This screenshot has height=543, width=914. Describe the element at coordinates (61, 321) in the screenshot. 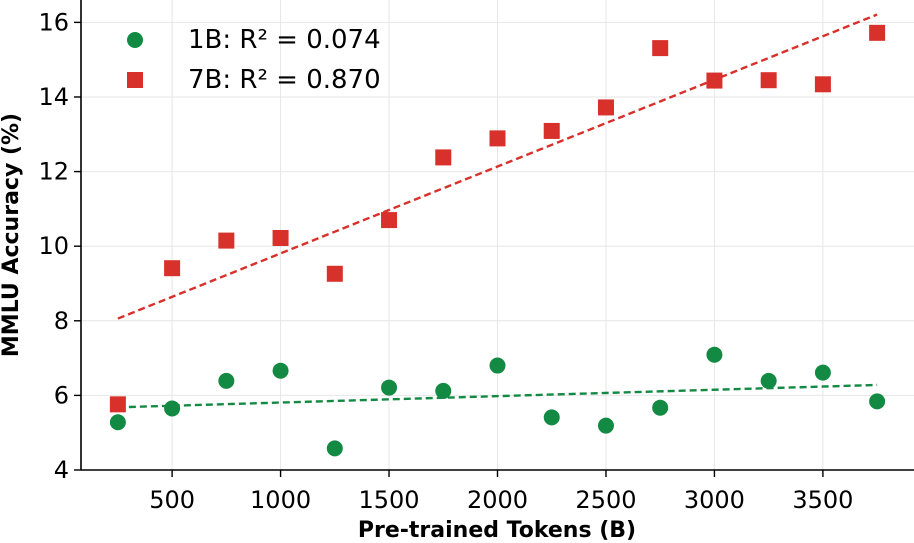

I see `y-tick-label: 8` at that location.